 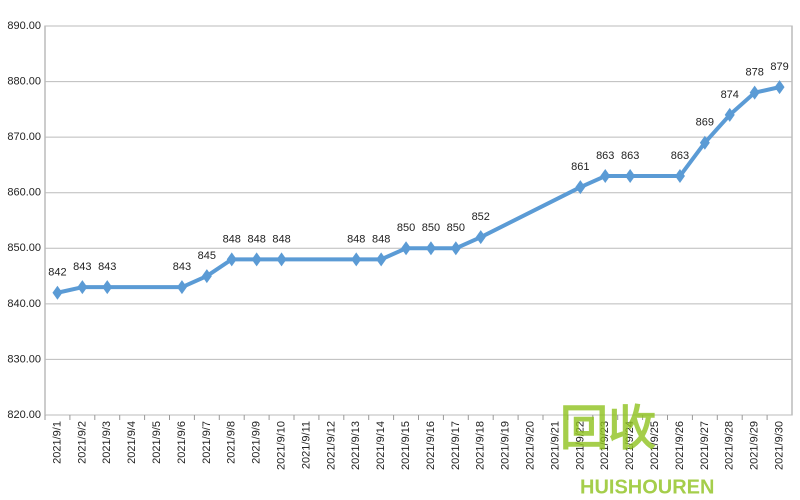 I want to click on x-tick-label: 2021/9/29, so click(x=755, y=445).